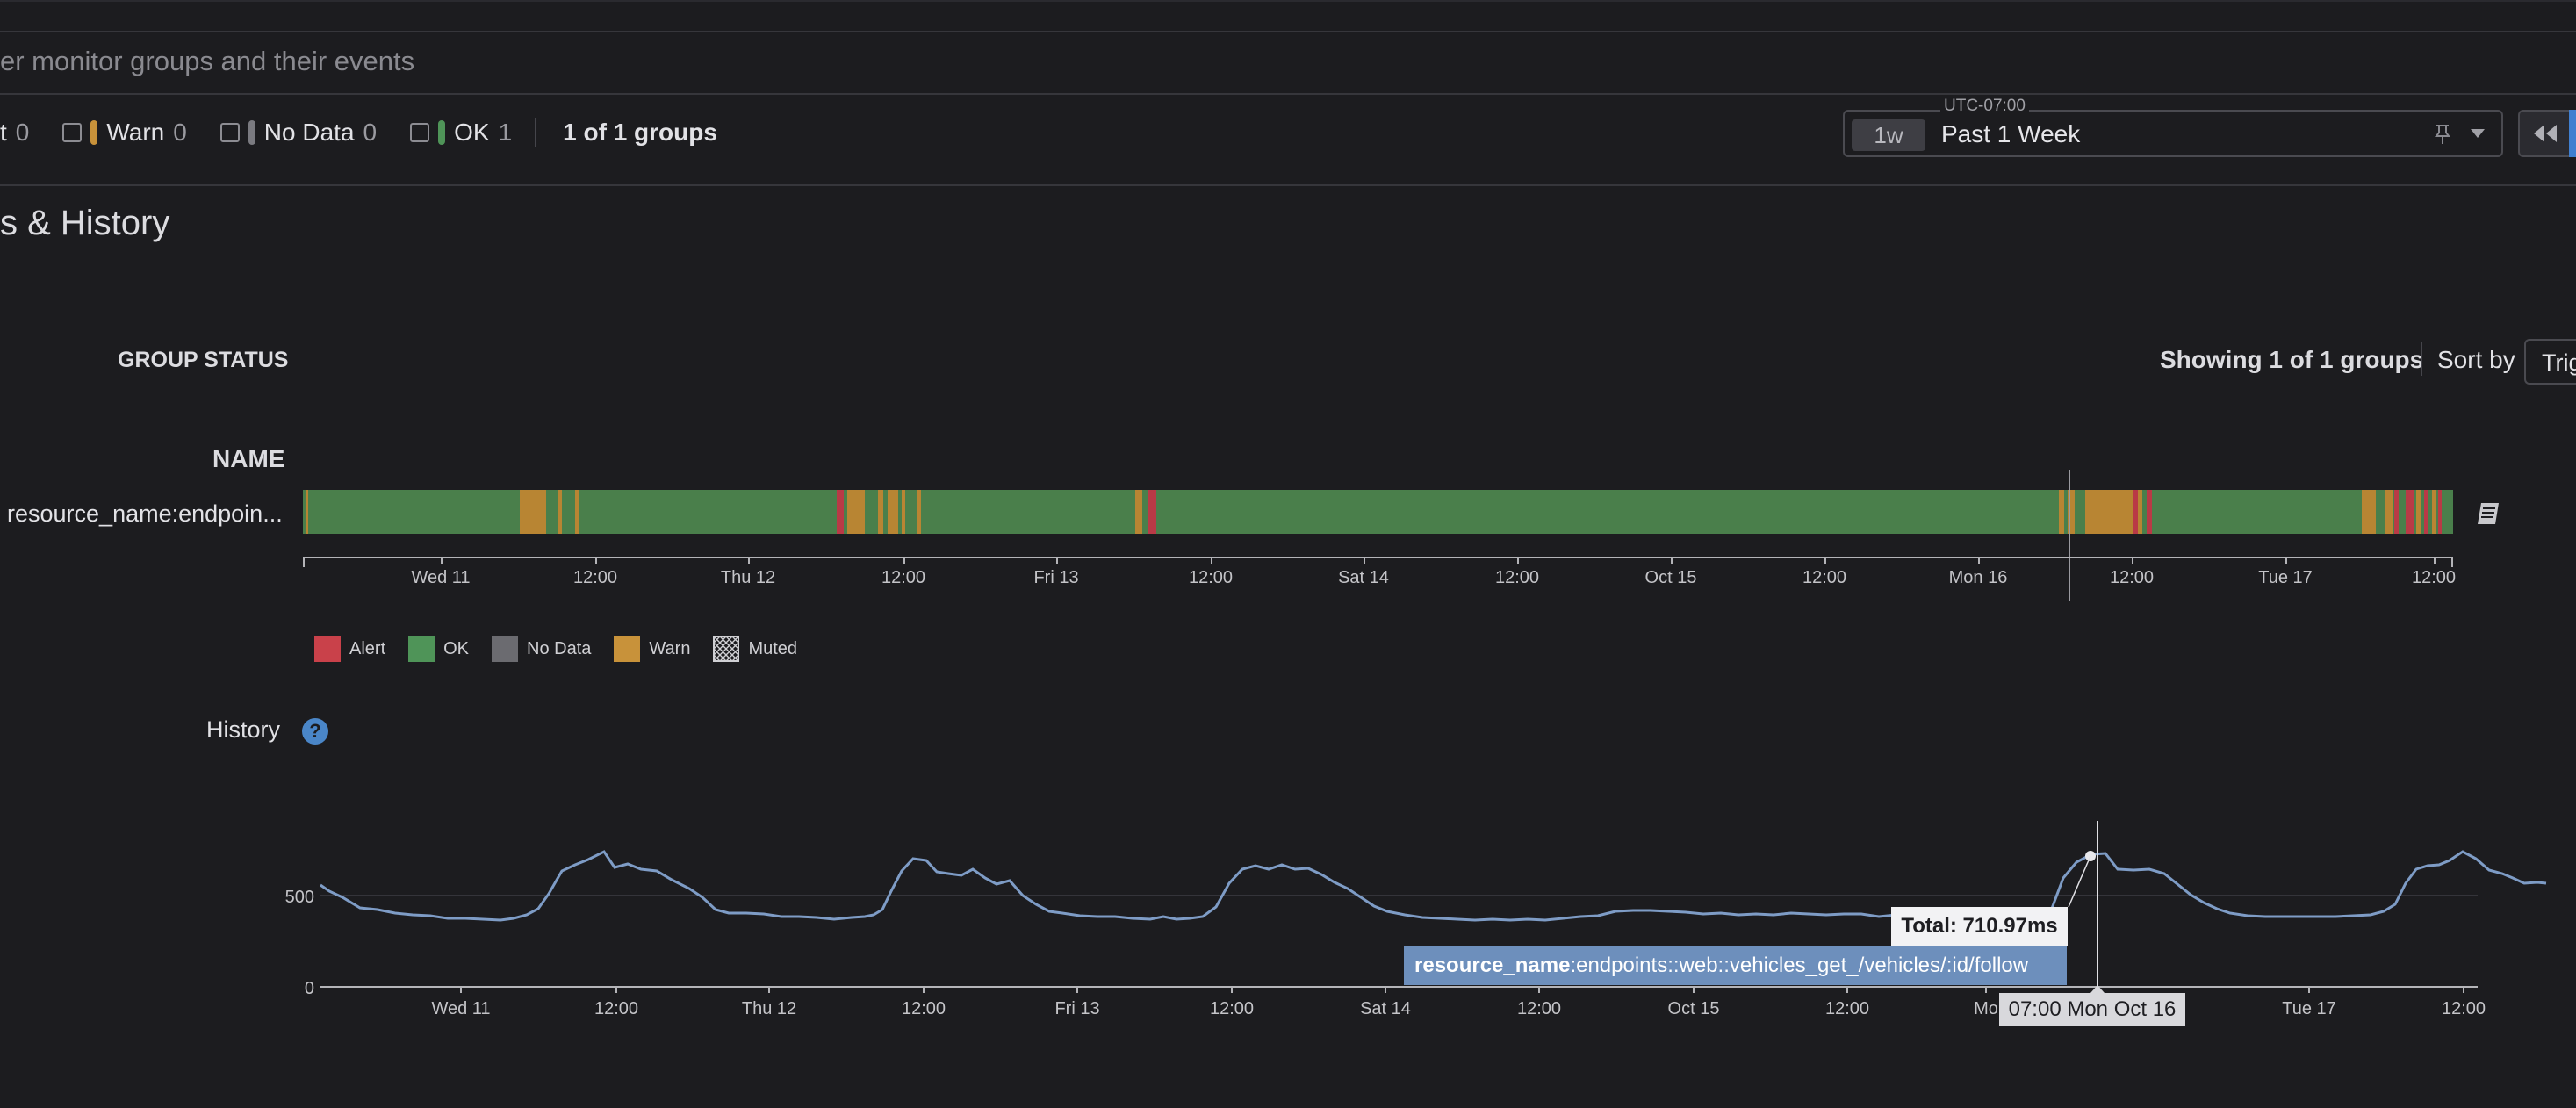 Image resolution: width=2576 pixels, height=1108 pixels. What do you see at coordinates (315, 731) in the screenshot?
I see `help-icon: ?` at bounding box center [315, 731].